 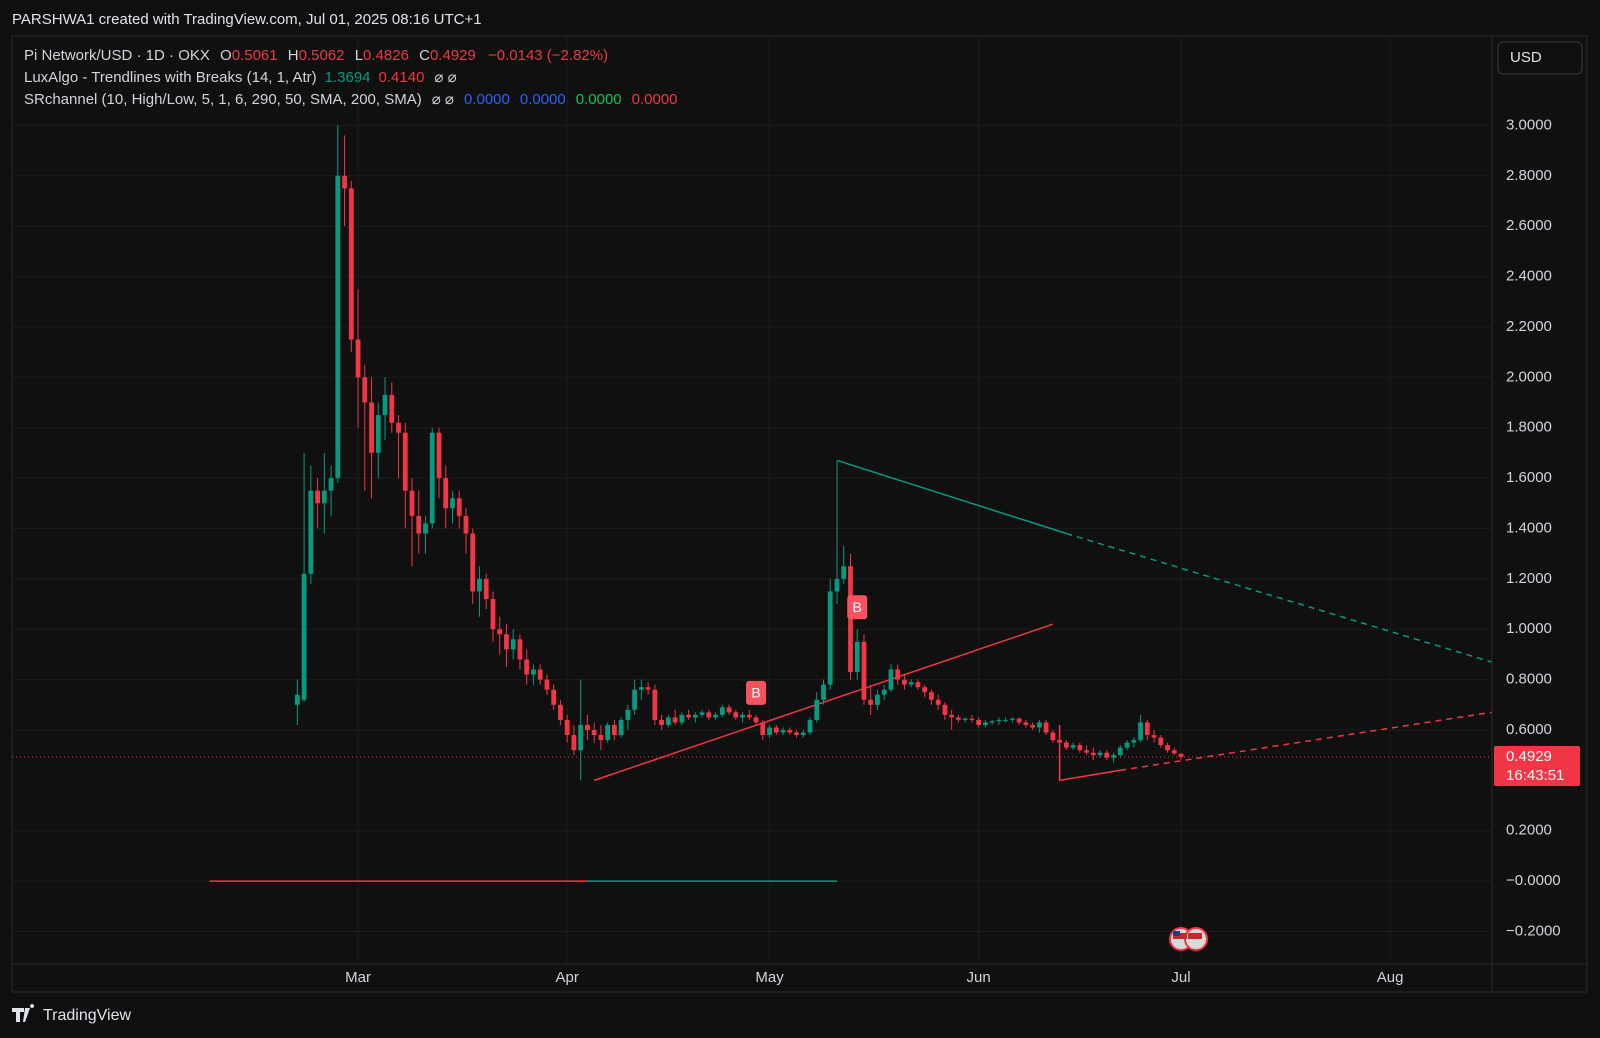 I want to click on currency: USD, so click(x=1526, y=57).